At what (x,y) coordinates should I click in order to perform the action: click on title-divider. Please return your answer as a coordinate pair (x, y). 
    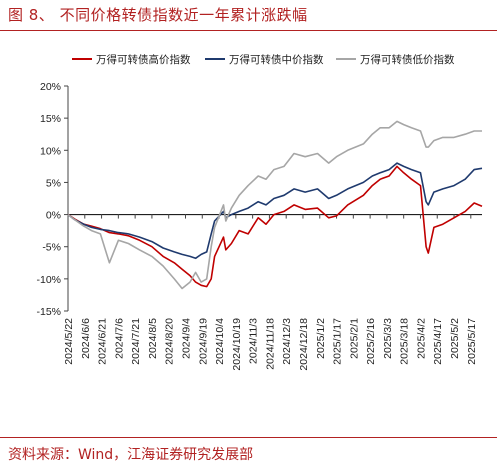
    Looking at the image, I should click on (248, 30).